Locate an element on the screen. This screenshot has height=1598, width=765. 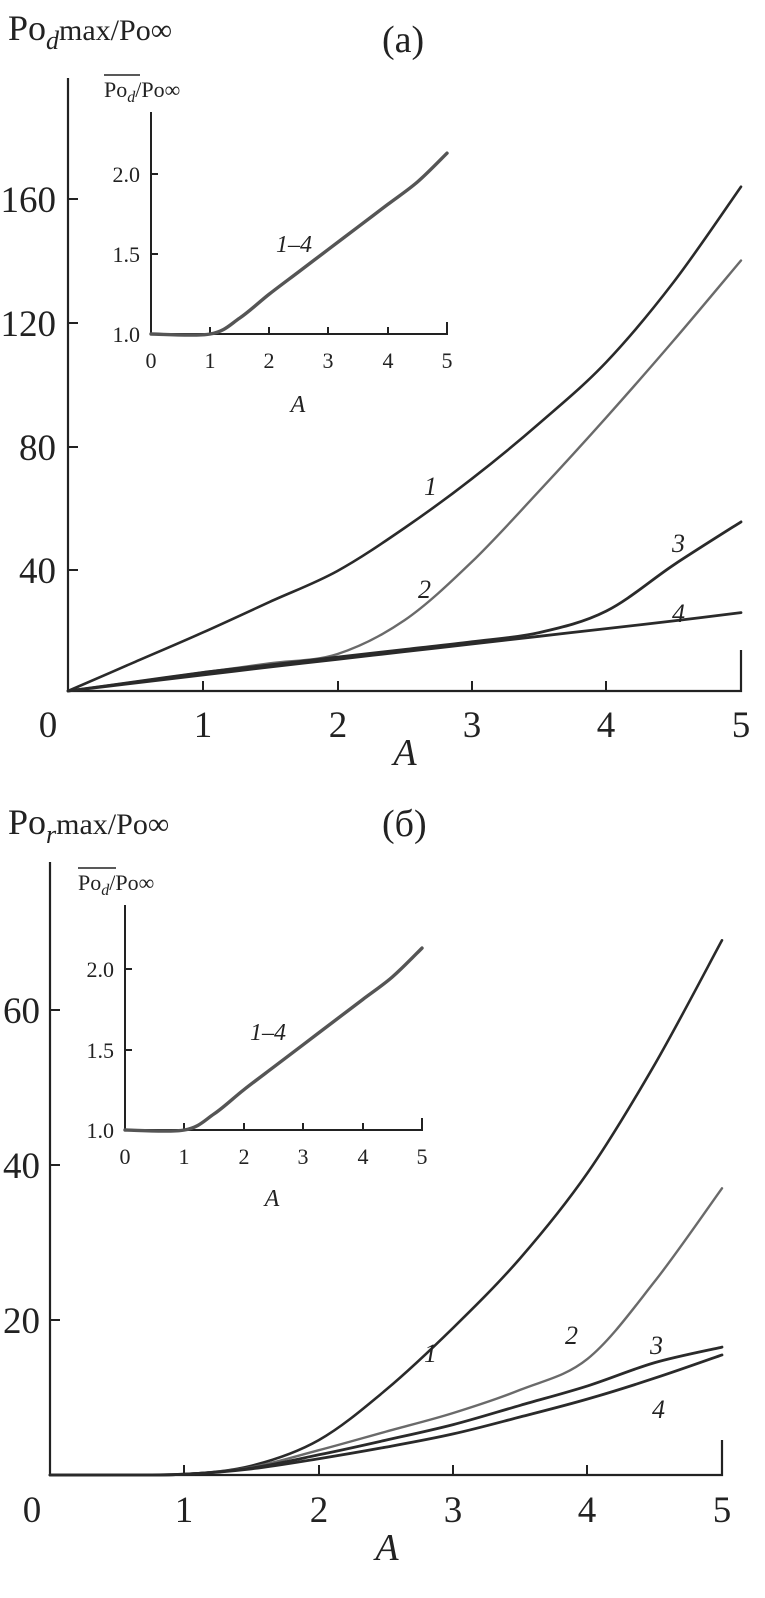
panel-a-xtick-label-4: 4 is located at coordinates (606, 725).